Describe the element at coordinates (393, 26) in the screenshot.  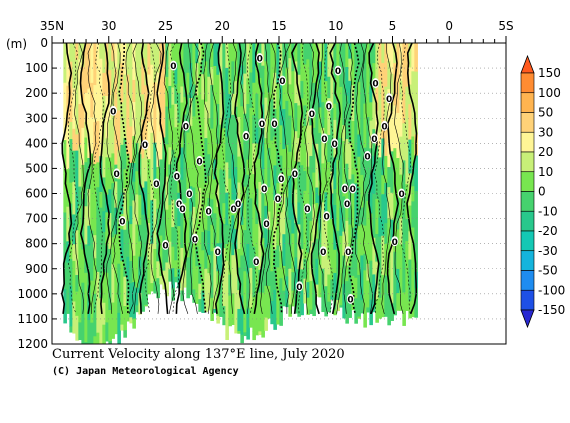
I see `x-tick-label: 5` at that location.